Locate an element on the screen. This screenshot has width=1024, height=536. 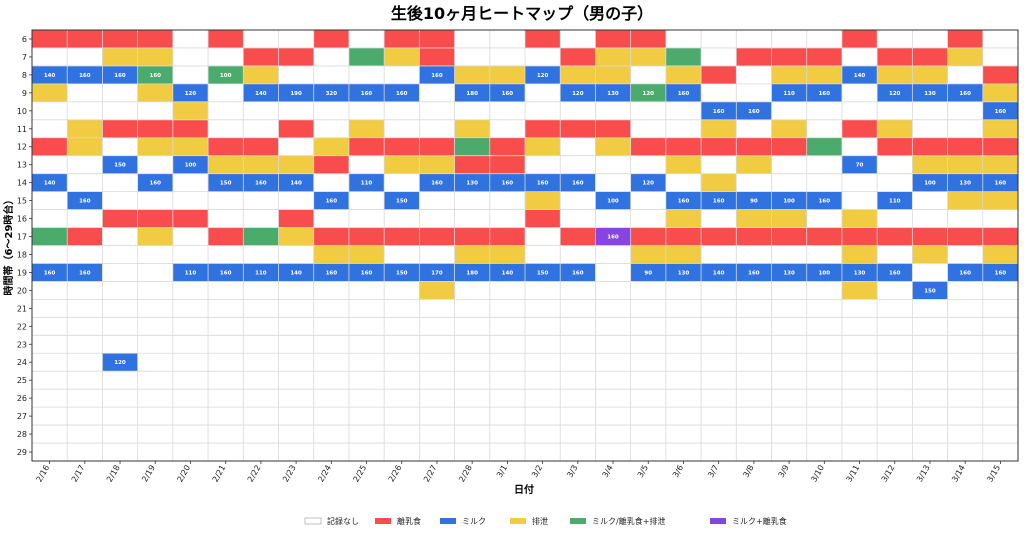
y-tick-label: 28 is located at coordinates (22, 434).